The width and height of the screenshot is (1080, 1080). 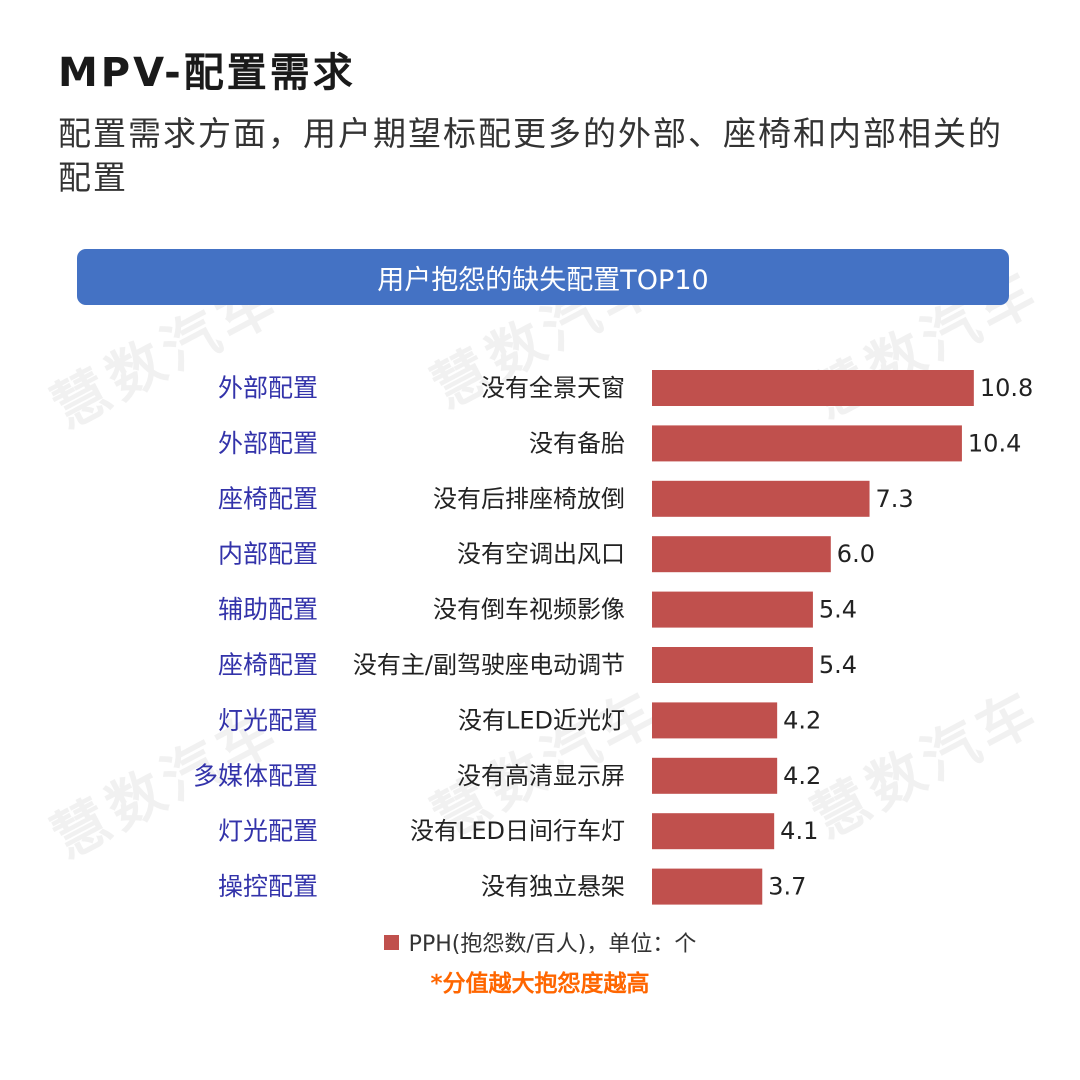 I want to click on category-label: 没有后排座椅放倒, so click(x=529, y=499).